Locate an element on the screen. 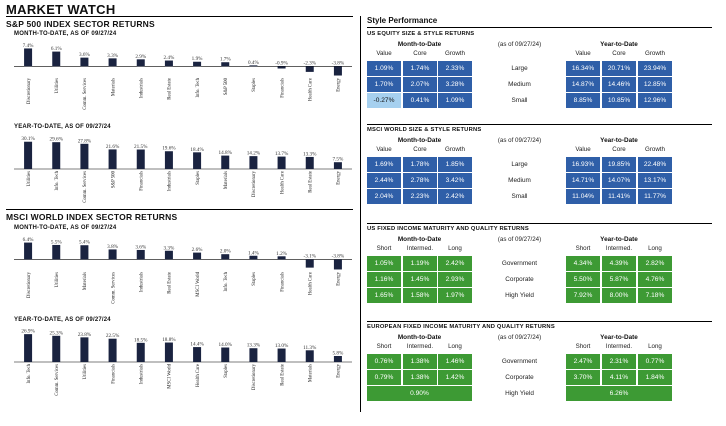  ytd-cell: 14.07% is located at coordinates (619, 180).